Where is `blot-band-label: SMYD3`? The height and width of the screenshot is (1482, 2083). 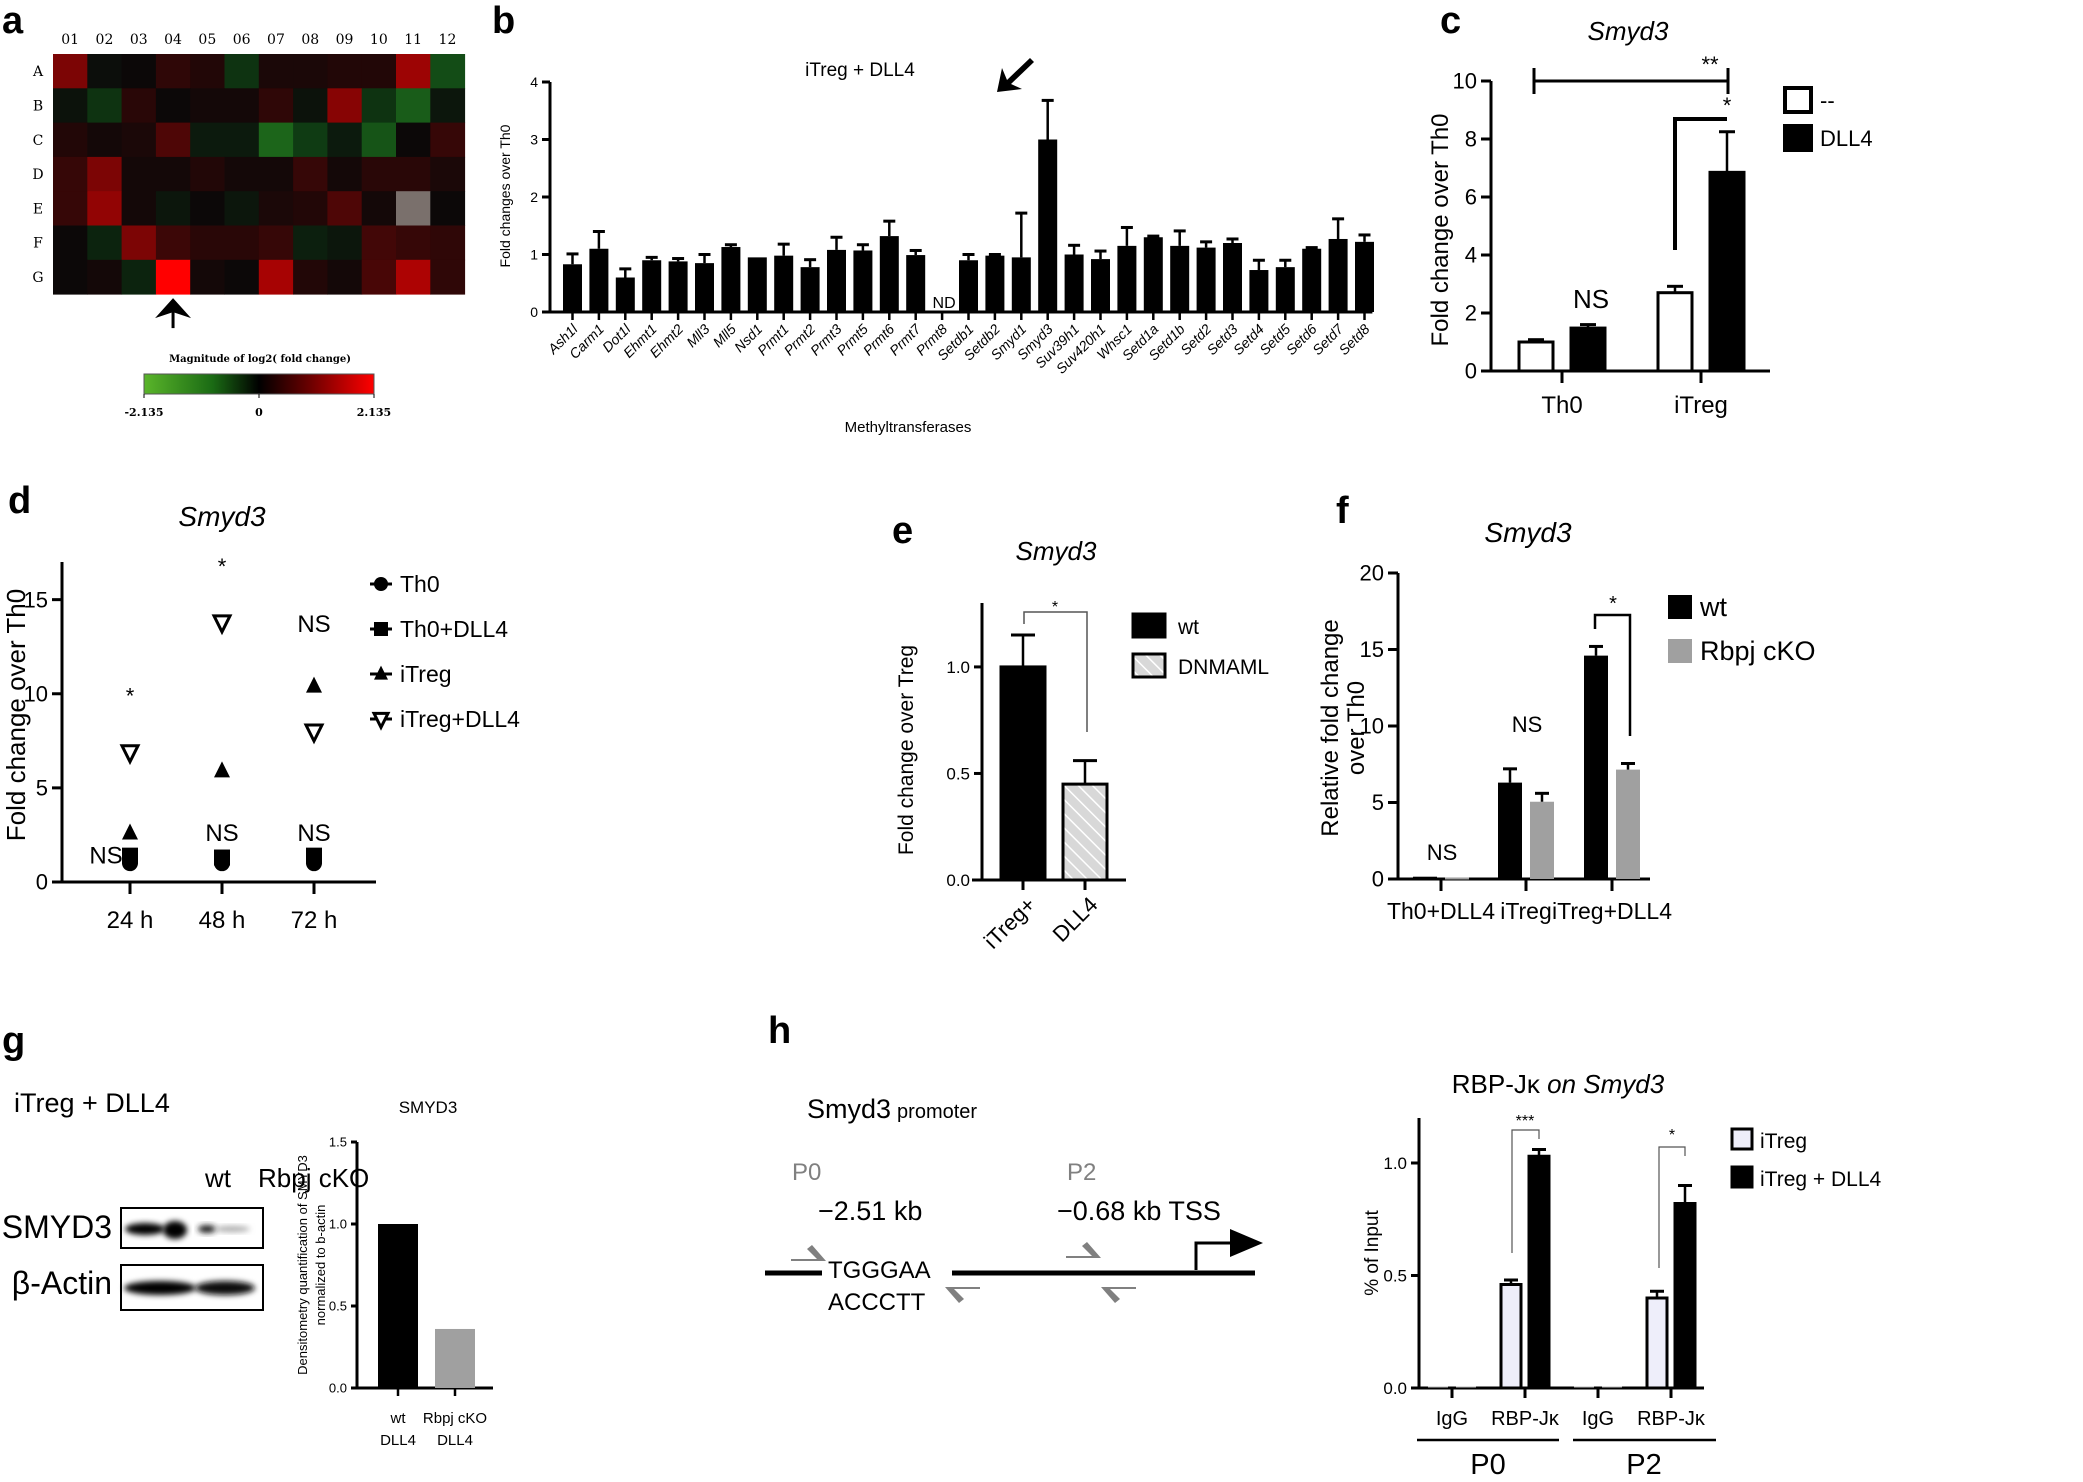 blot-band-label: SMYD3 is located at coordinates (57, 1227).